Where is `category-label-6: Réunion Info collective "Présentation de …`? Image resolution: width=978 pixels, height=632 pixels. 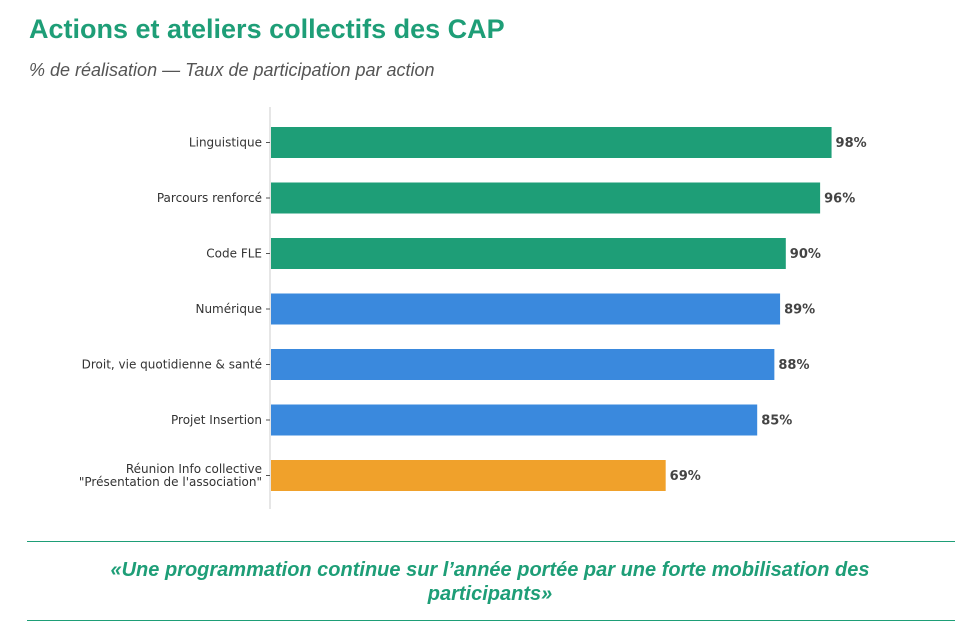 category-label-6: Réunion Info collective "Présentation de … is located at coordinates (170, 475).